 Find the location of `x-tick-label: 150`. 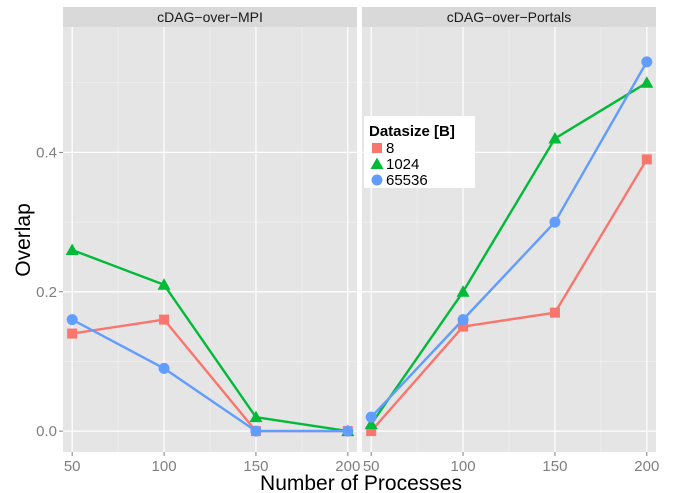

x-tick-label: 150 is located at coordinates (554, 466).